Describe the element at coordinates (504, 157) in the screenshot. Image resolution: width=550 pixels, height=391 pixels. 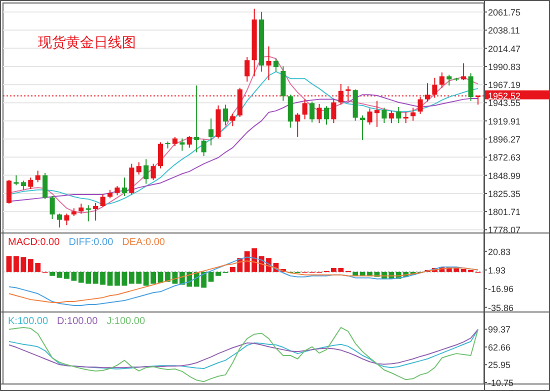
I see `y-tick-label: 1872.63` at that location.